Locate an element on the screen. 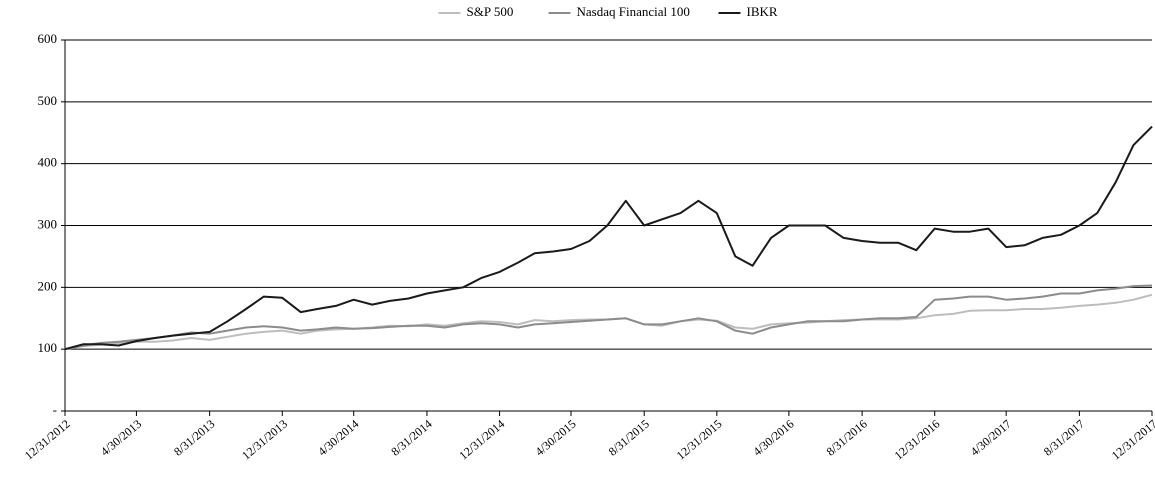 This screenshot has height=480, width=1155. x-tick-label: 4/30/2013 is located at coordinates (121, 438).